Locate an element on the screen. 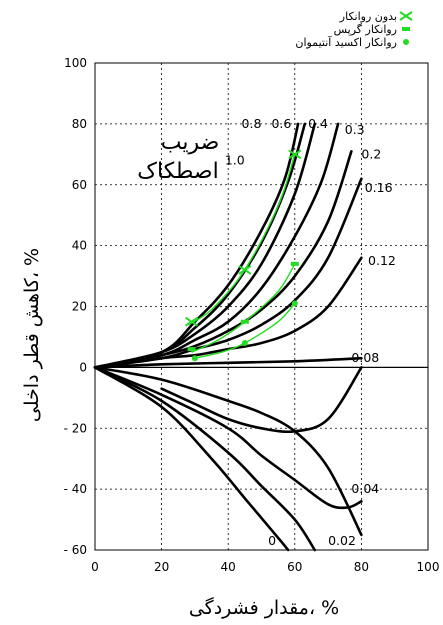 This screenshot has width=443, height=625. curve-label: 0.3 is located at coordinates (355, 129).